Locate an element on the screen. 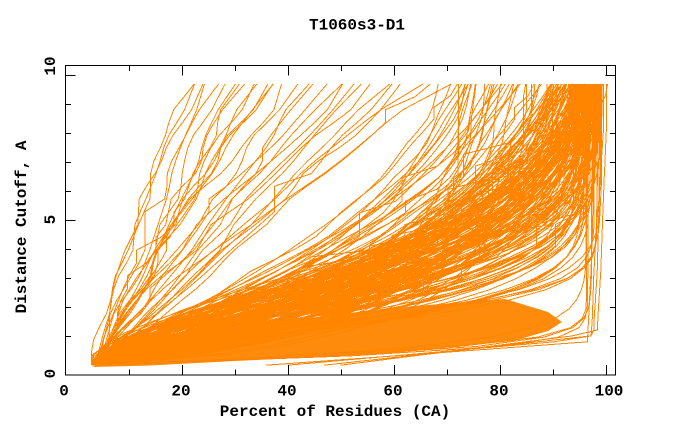 Image resolution: width=680 pixels, height=440 pixels. svg-text: 100 is located at coordinates (609, 392).